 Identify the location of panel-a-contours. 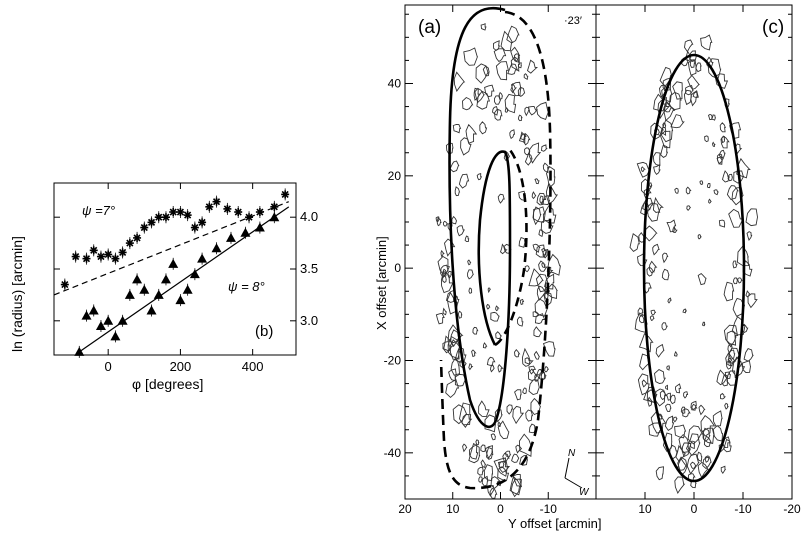
(498, 260).